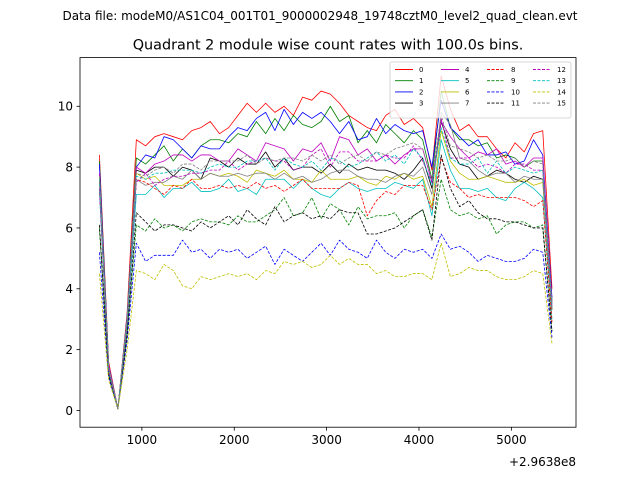 The image size is (640, 480). What do you see at coordinates (467, 81) in the screenshot?
I see `legend-label-5: 5` at bounding box center [467, 81].